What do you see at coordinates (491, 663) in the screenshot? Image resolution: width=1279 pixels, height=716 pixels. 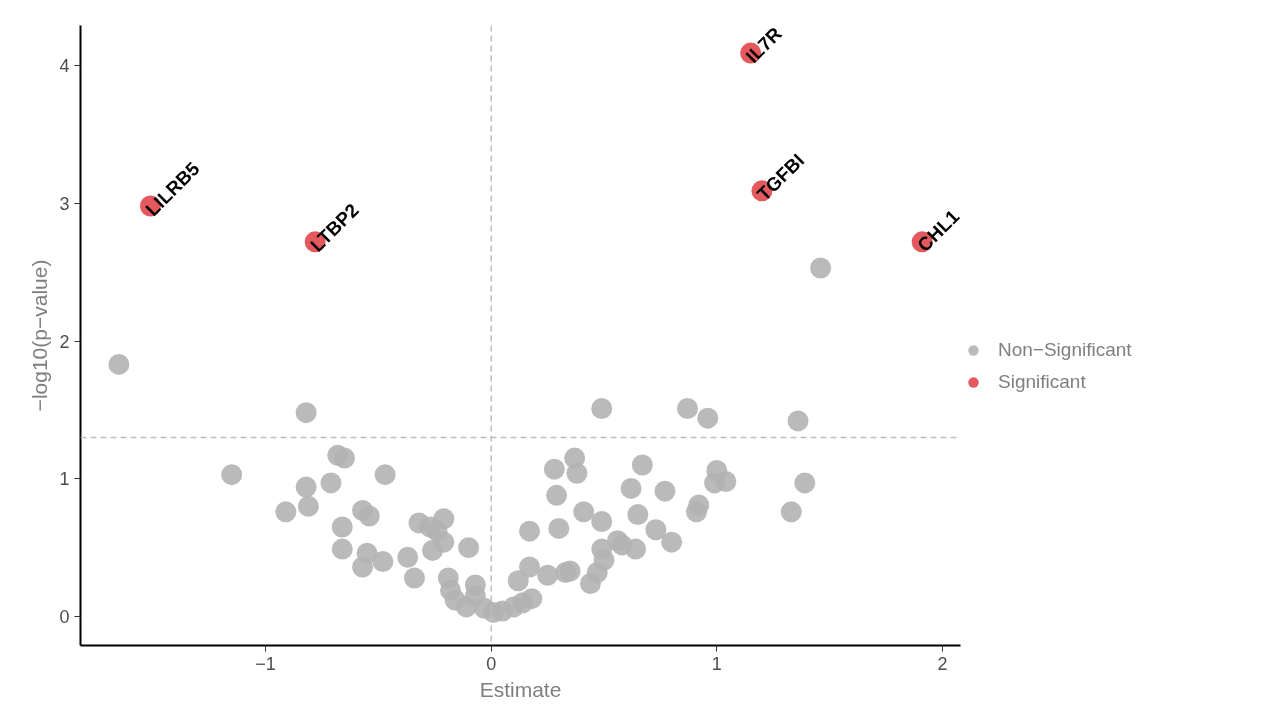 I see `x-tick-label: 0` at bounding box center [491, 663].